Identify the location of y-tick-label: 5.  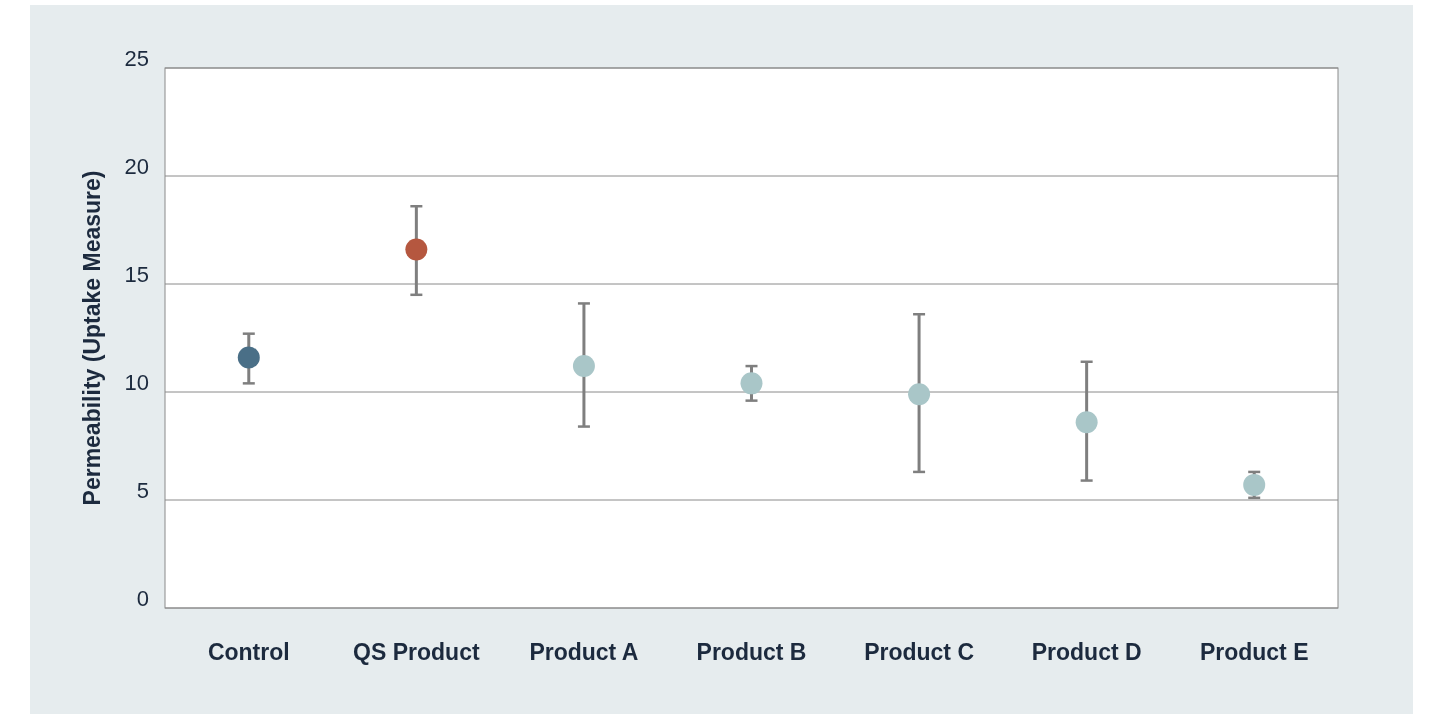
(142, 490).